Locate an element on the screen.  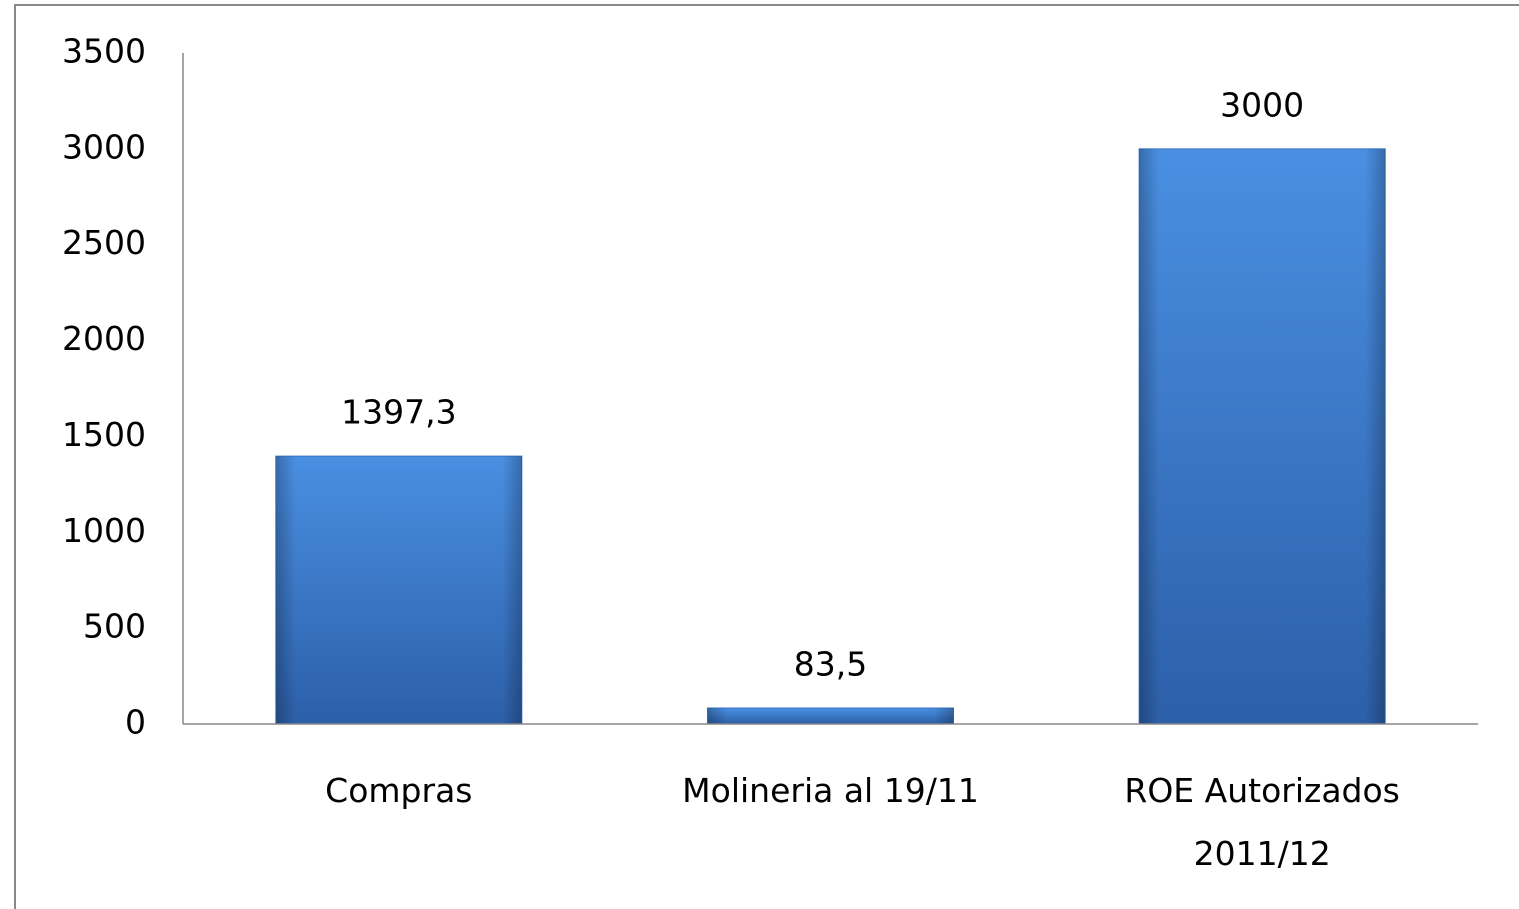
y-tick-label: 3000 is located at coordinates (104, 146).